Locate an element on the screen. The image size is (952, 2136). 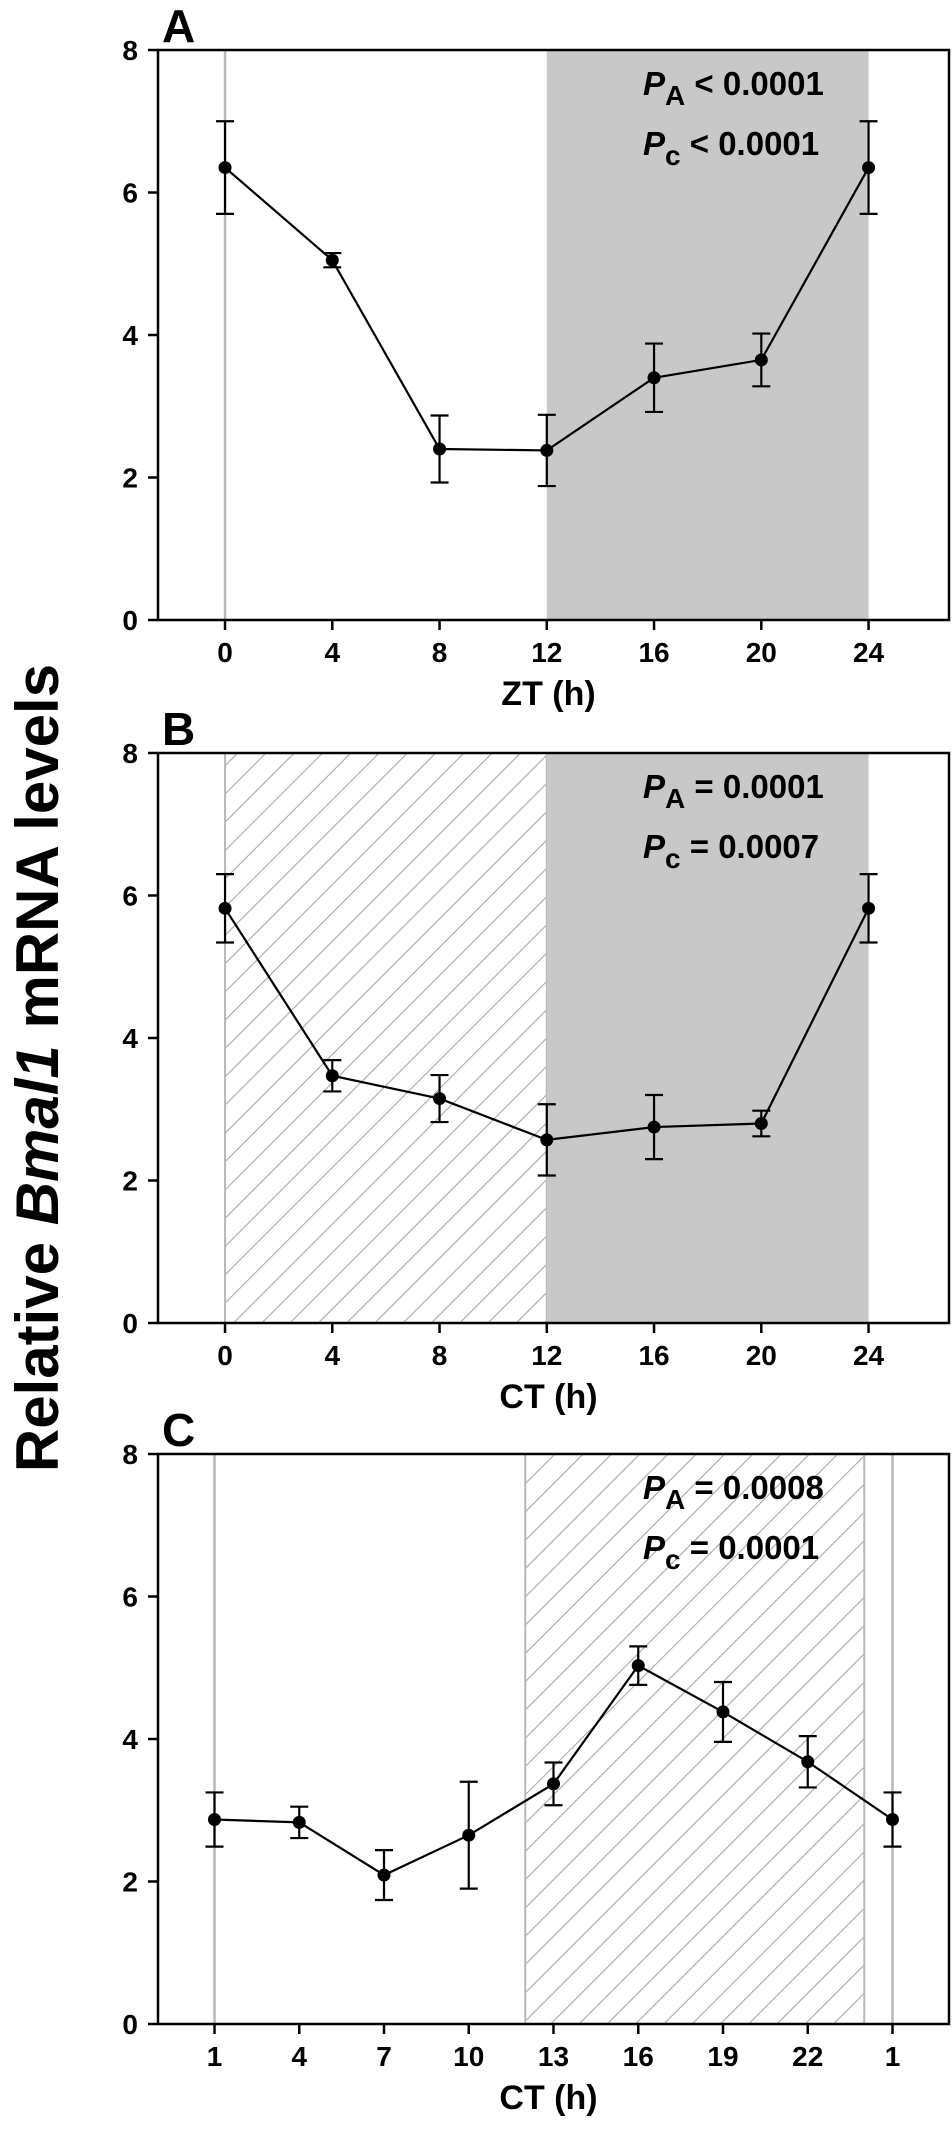
x-tick-label-6: 16 is located at coordinates (638, 2056).